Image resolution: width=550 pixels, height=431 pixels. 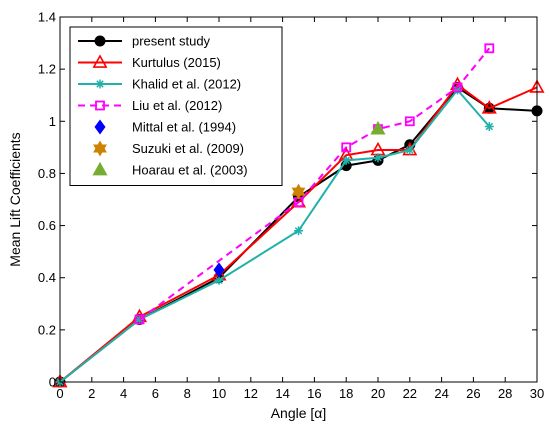 I want to click on legend-label: Liu et al. (2012), so click(x=177, y=105).